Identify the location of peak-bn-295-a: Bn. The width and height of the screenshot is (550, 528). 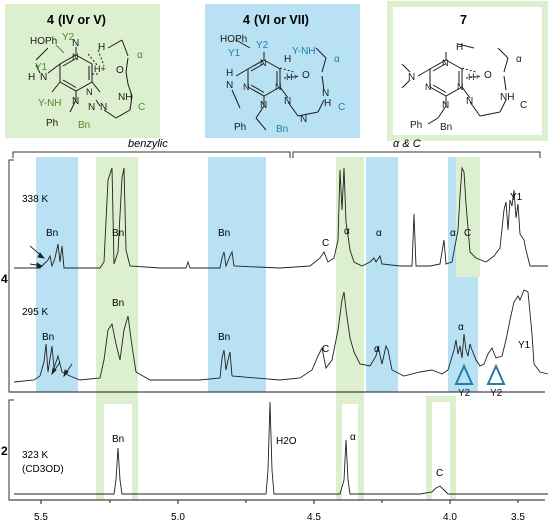
(48, 337).